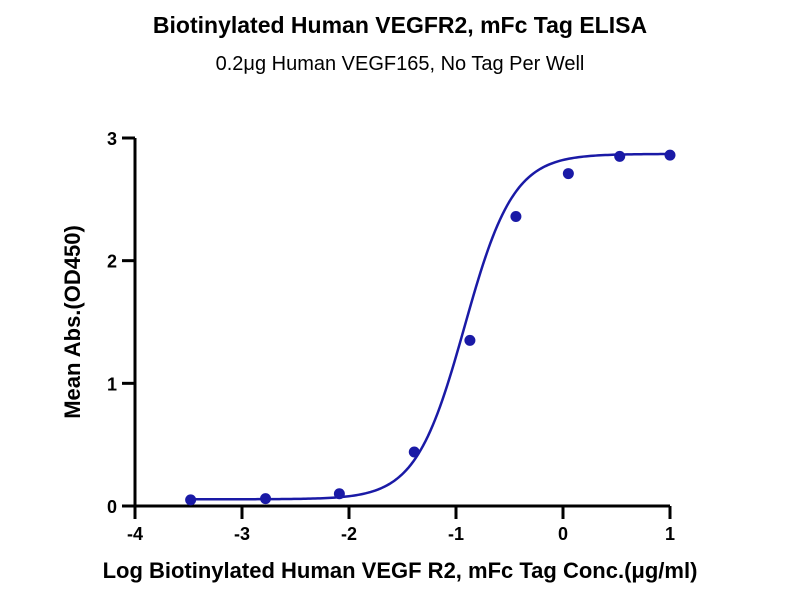 The height and width of the screenshot is (600, 800). Describe the element at coordinates (349, 534) in the screenshot. I see `x-tick-label: -2` at that location.